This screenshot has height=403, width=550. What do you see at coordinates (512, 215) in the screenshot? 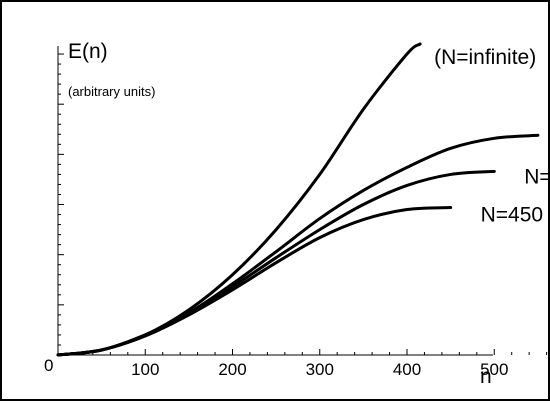
I see `series-label-n-450: N=450` at bounding box center [512, 215].